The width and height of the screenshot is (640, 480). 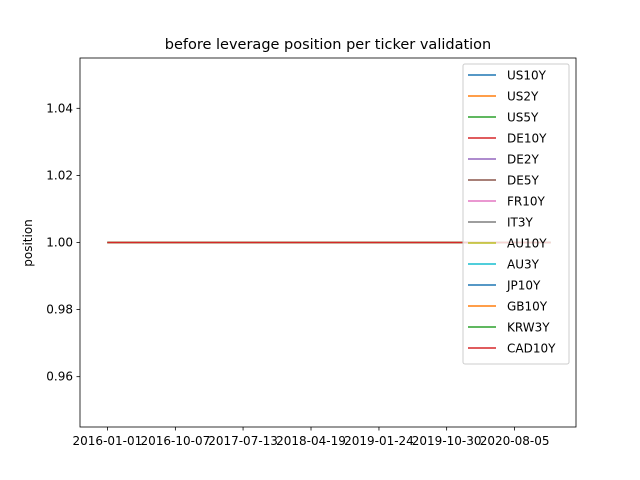 I want to click on legend-label-au3y: AU3Y, so click(x=523, y=265).